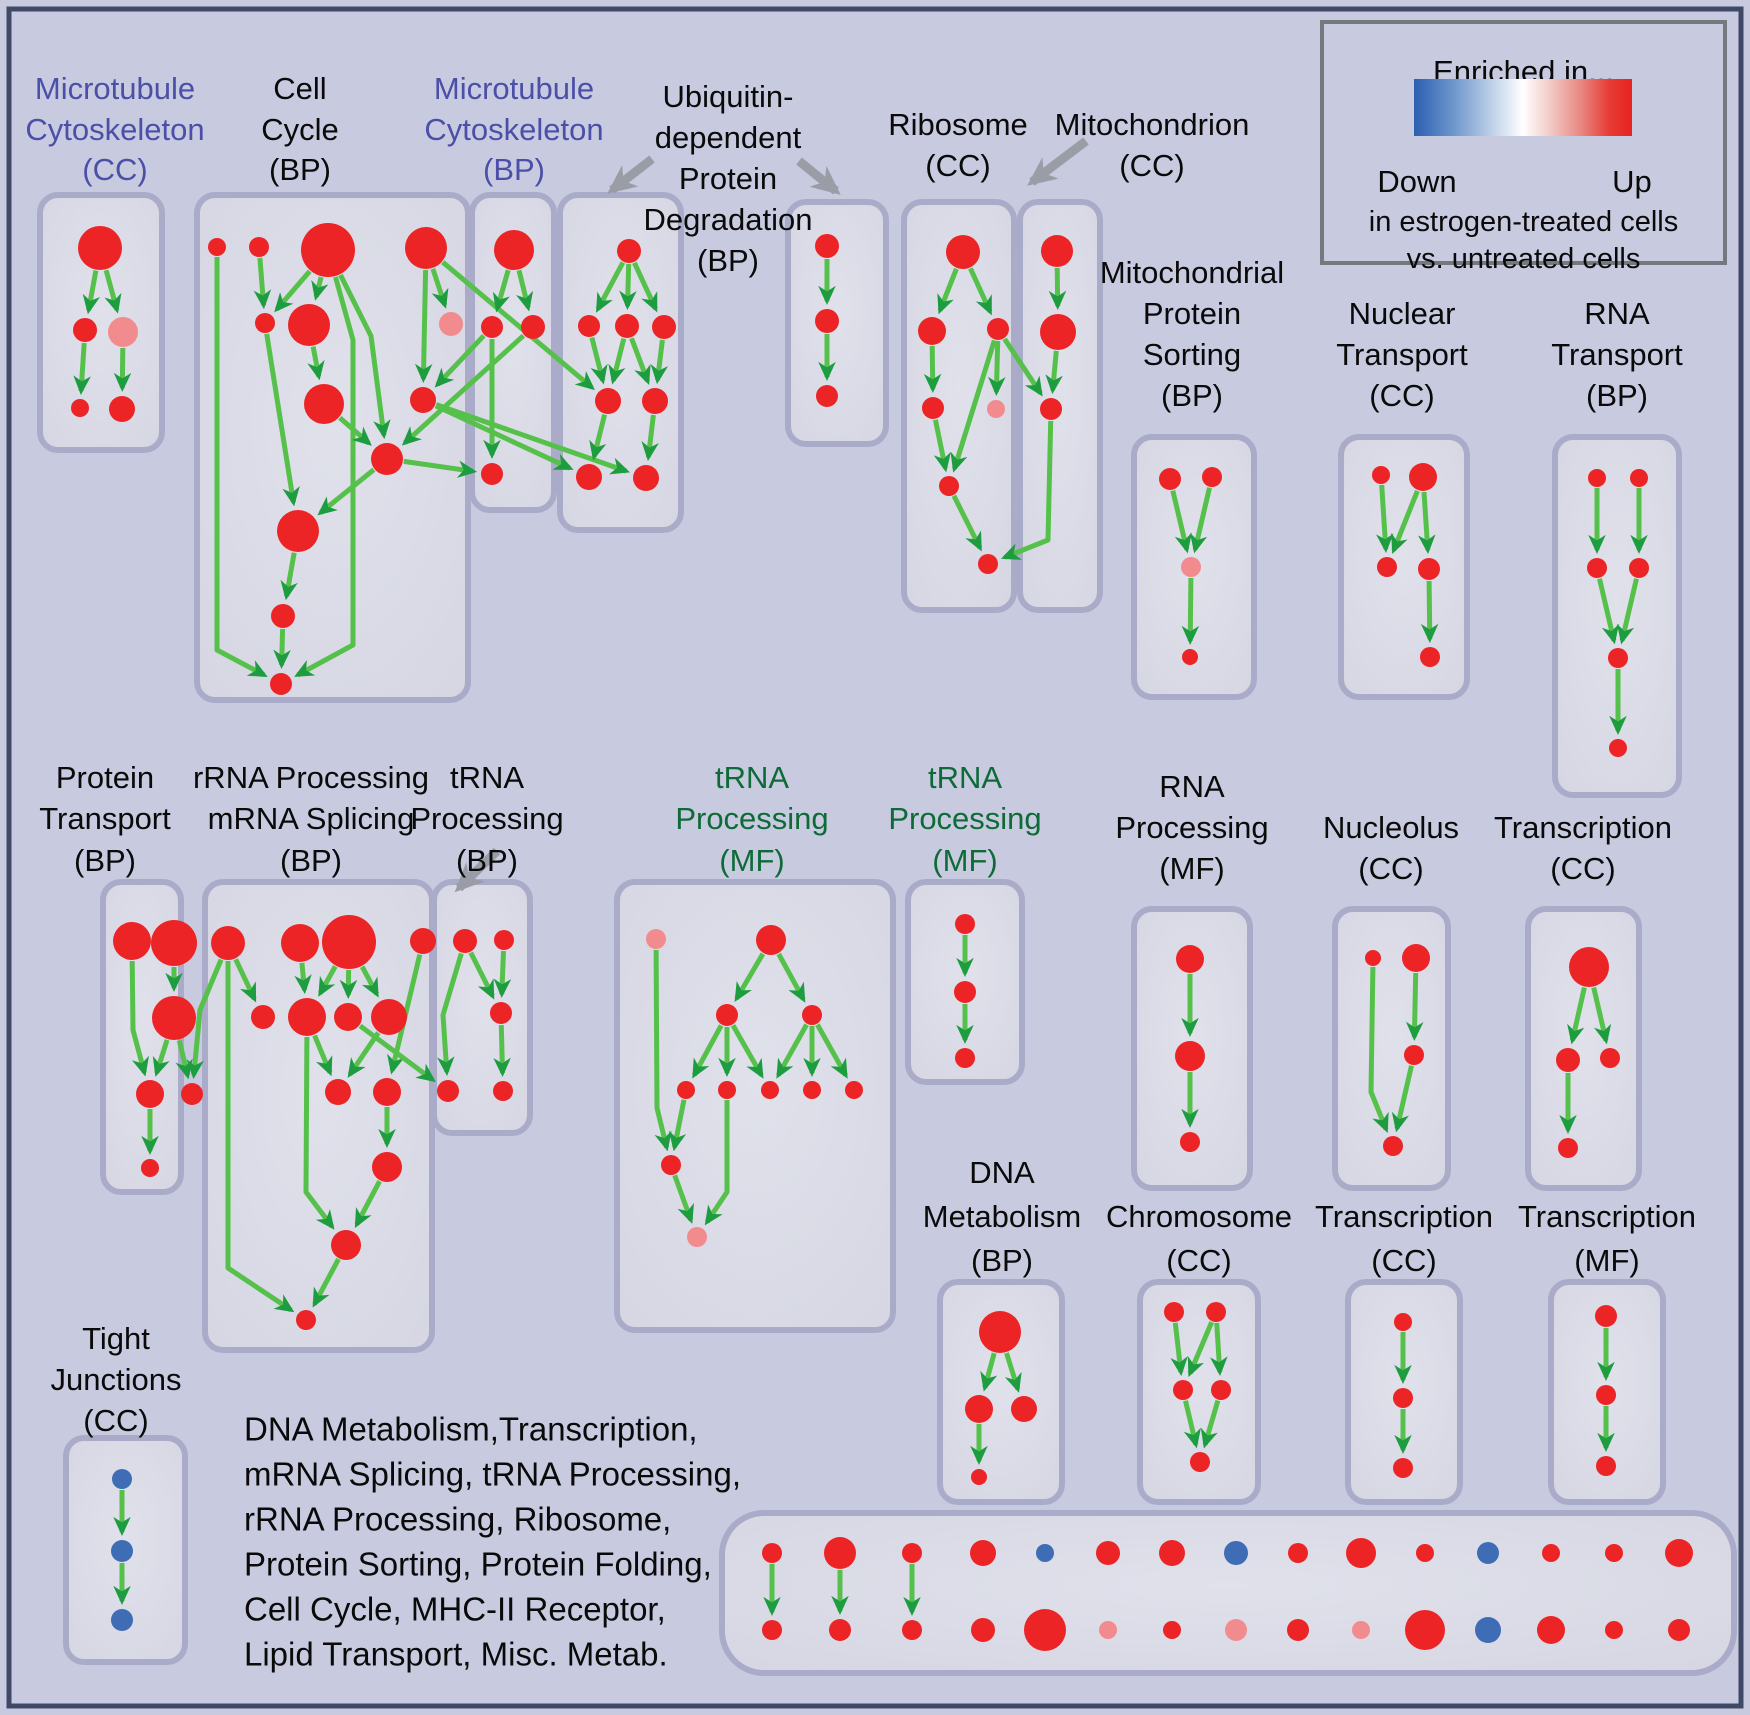 The height and width of the screenshot is (1715, 1750). What do you see at coordinates (1403, 1322) in the screenshot?
I see `transcription-cc-lower-node-y1` at bounding box center [1403, 1322].